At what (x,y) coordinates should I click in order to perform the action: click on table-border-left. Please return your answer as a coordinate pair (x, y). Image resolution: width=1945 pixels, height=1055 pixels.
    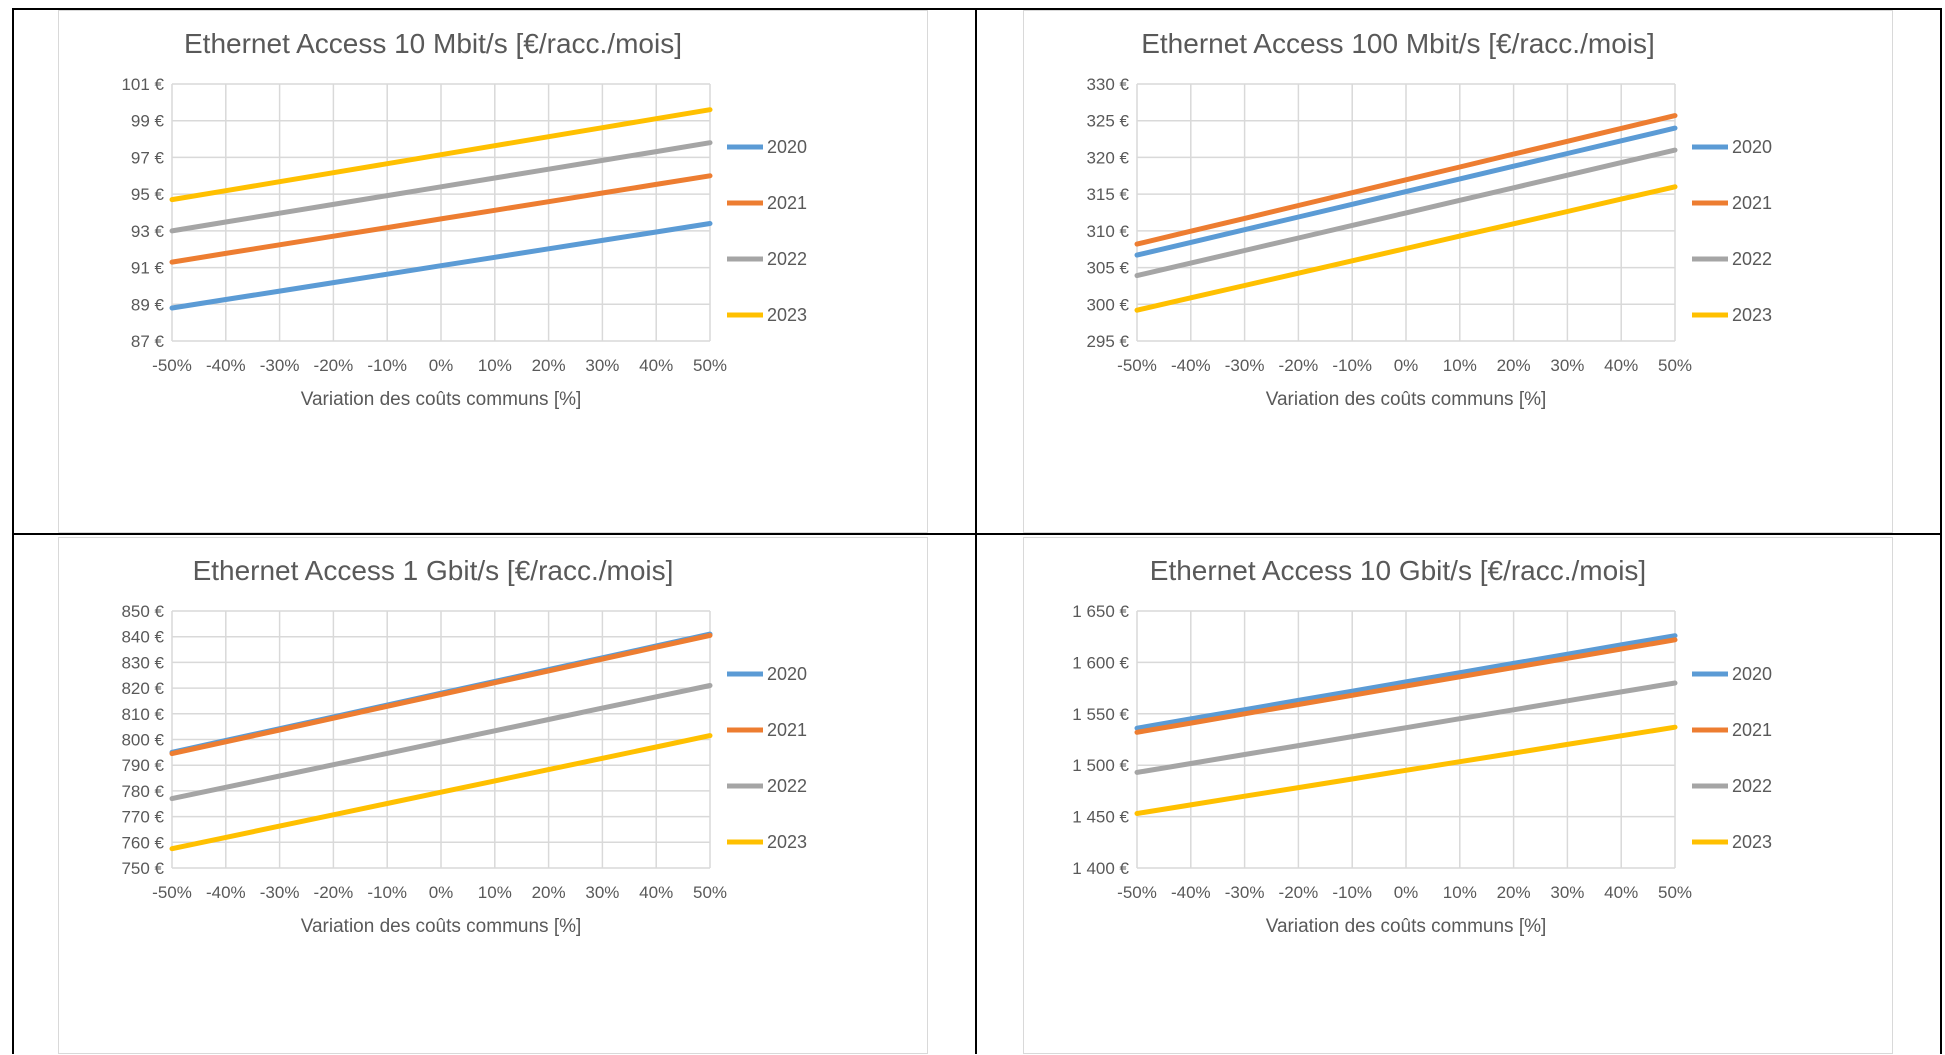
    Looking at the image, I should click on (13, 531).